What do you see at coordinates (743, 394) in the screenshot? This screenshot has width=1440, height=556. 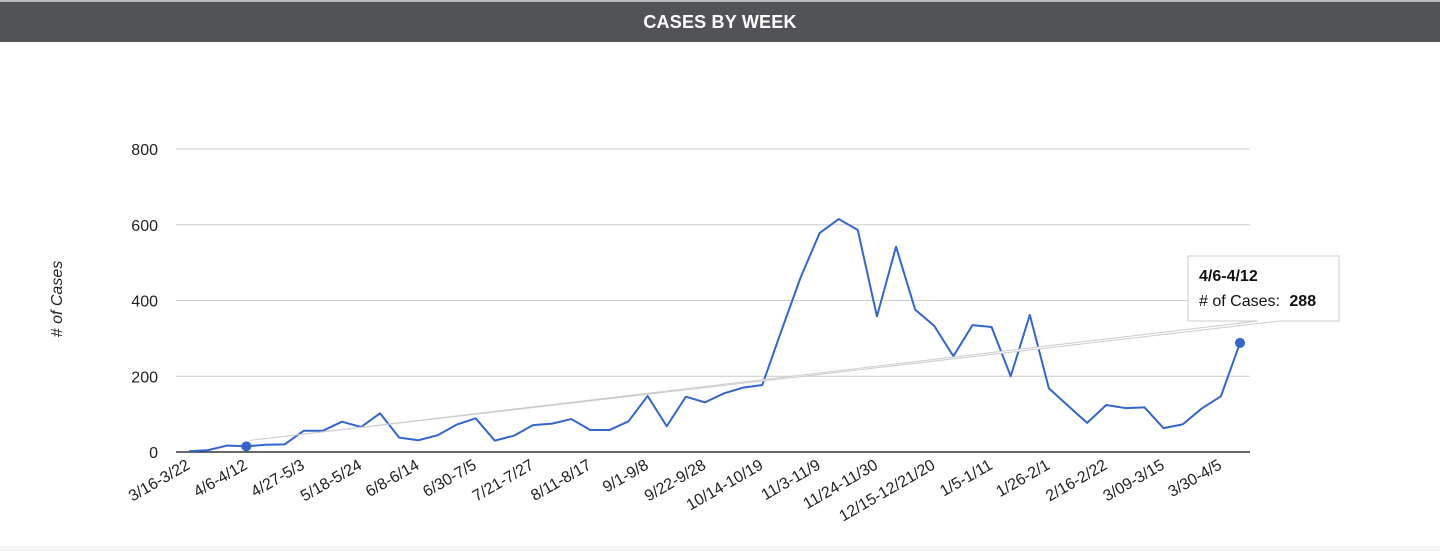 I see `series-points` at bounding box center [743, 394].